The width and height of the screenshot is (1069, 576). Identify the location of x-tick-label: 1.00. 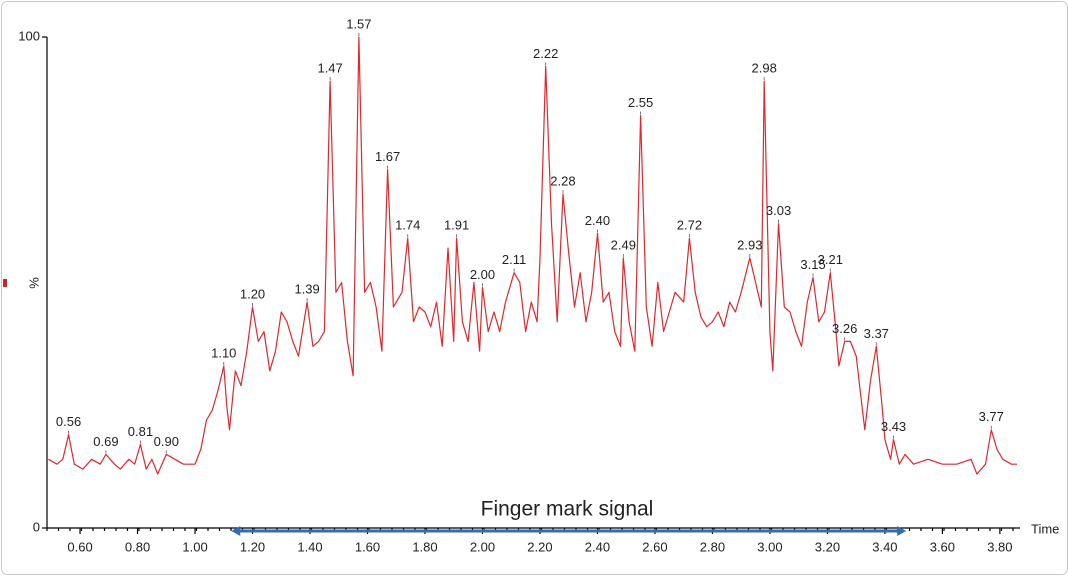
(194, 546).